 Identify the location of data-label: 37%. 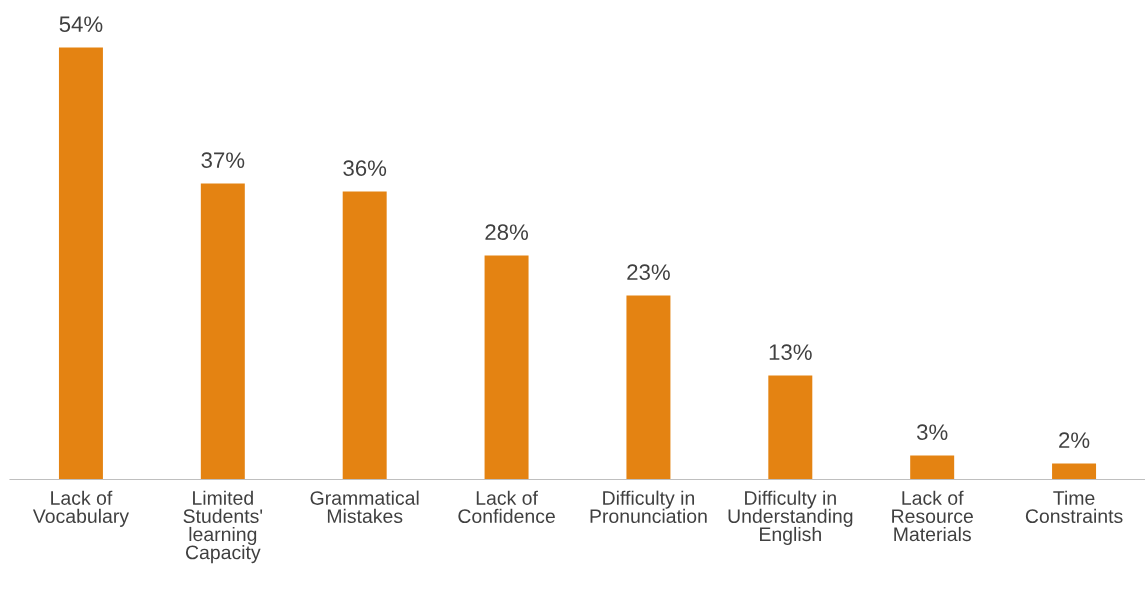
(223, 160).